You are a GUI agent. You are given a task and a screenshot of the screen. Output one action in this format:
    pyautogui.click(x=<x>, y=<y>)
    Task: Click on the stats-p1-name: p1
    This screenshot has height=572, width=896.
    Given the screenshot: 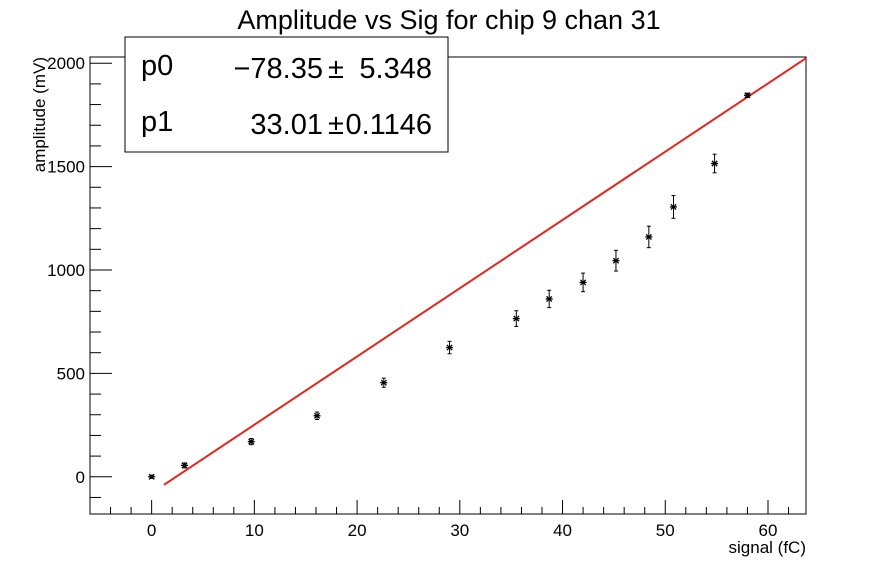 What is the action you would take?
    pyautogui.click(x=157, y=122)
    